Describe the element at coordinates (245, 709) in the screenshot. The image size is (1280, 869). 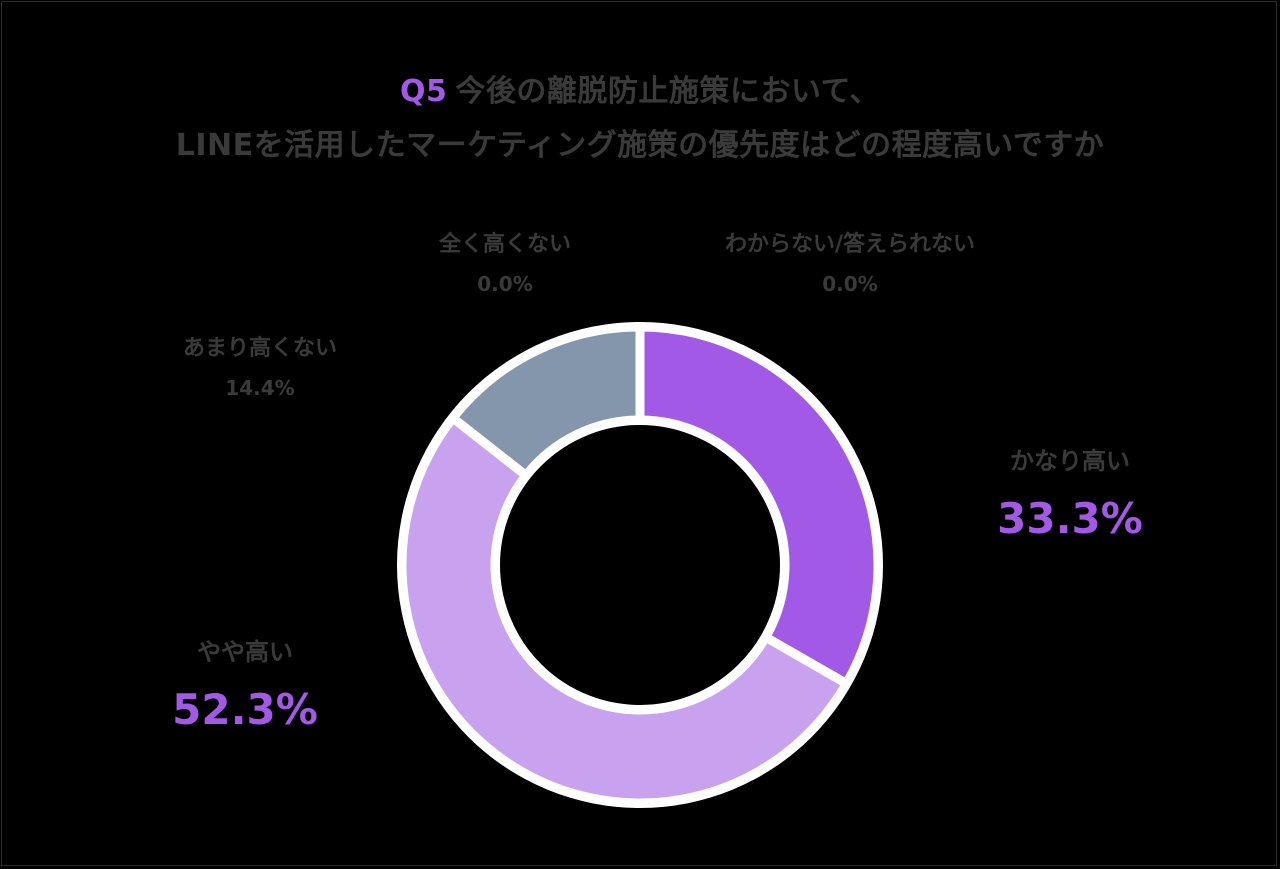
I see `slice-label-value: 52.3%` at that location.